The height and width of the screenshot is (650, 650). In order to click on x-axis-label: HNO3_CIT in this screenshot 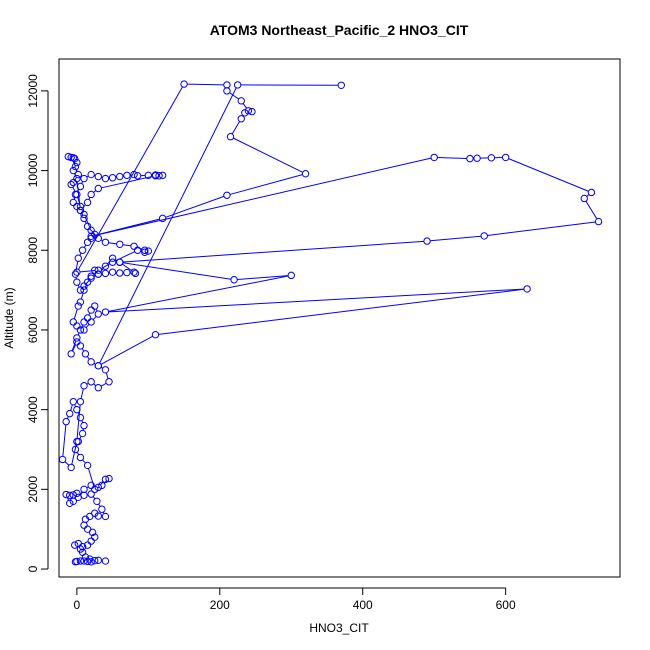, I will do `click(339, 628)`.